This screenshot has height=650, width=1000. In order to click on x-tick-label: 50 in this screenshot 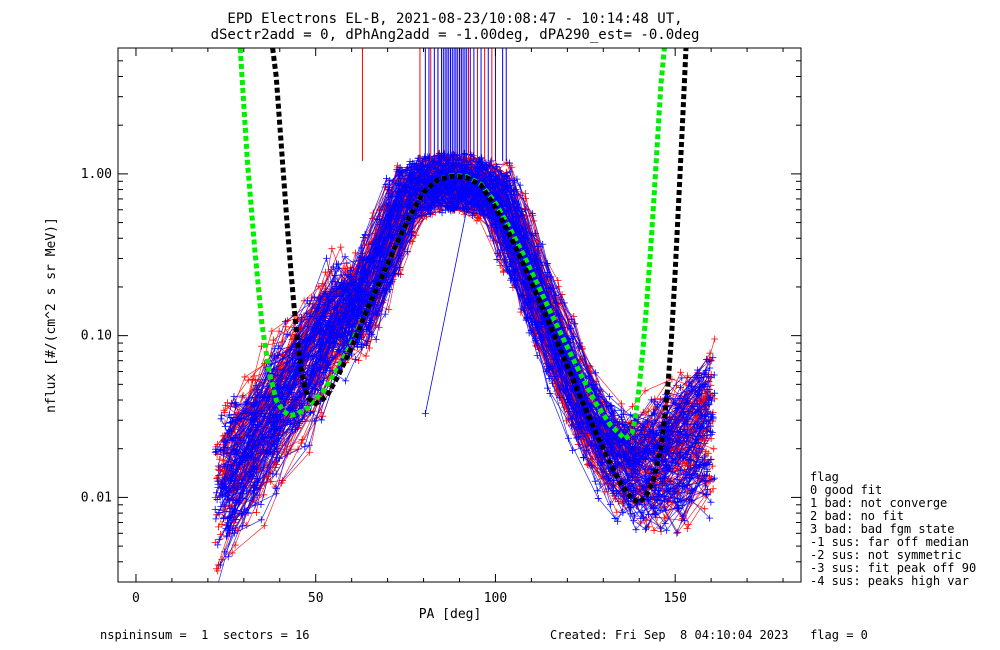, I will do `click(316, 598)`.